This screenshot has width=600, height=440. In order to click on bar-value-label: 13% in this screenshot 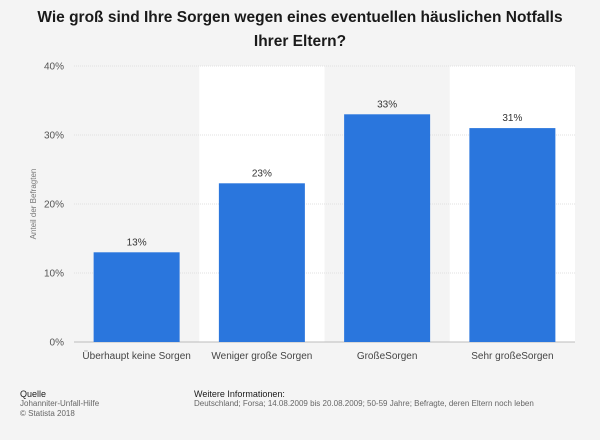, I will do `click(137, 242)`.